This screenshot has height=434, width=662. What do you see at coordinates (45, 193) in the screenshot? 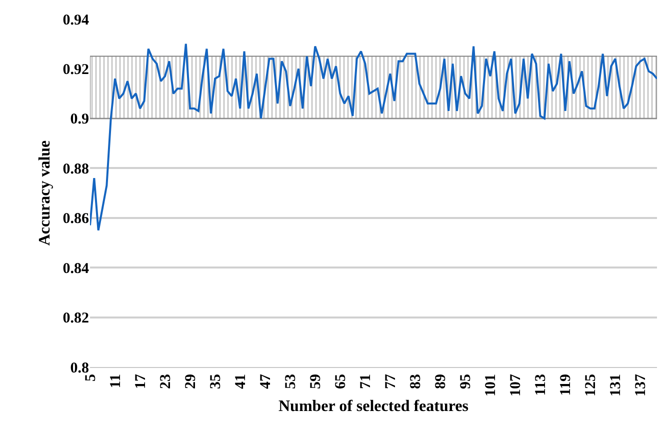
I see `y-axis-title: Accuracy value` at bounding box center [45, 193].